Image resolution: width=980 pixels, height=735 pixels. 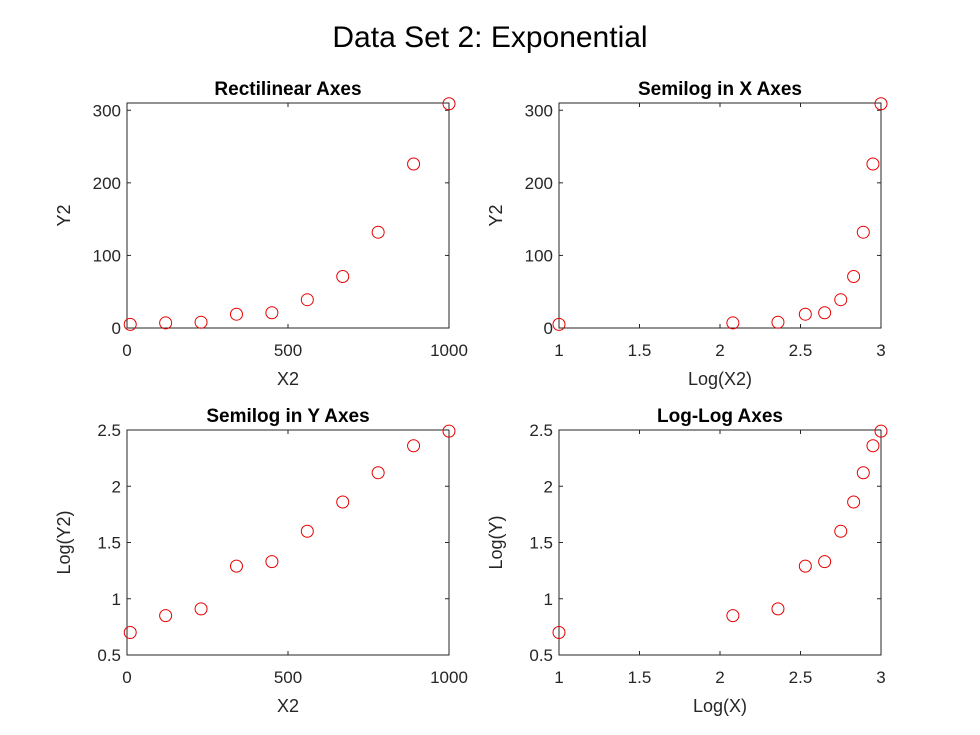 What do you see at coordinates (64, 542) in the screenshot?
I see `y-axis-label: Log(Y2)` at bounding box center [64, 542].